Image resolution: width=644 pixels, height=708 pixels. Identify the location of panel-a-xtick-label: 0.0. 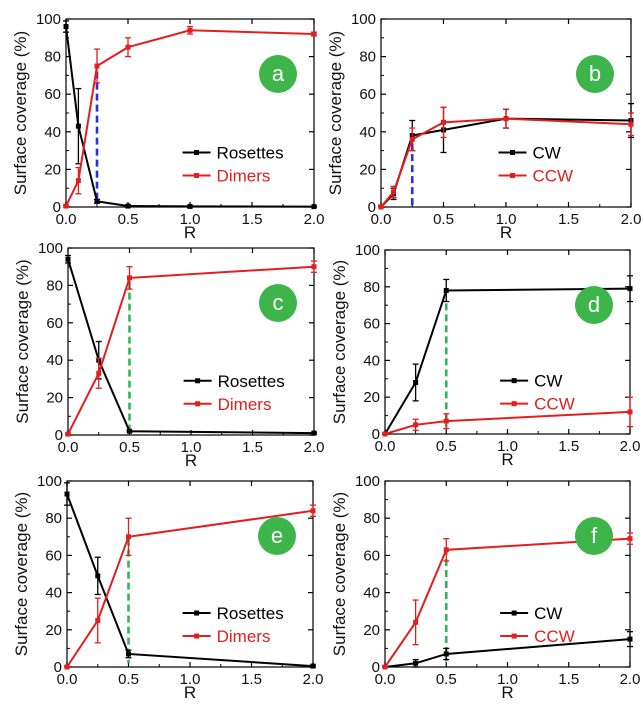
(66, 219).